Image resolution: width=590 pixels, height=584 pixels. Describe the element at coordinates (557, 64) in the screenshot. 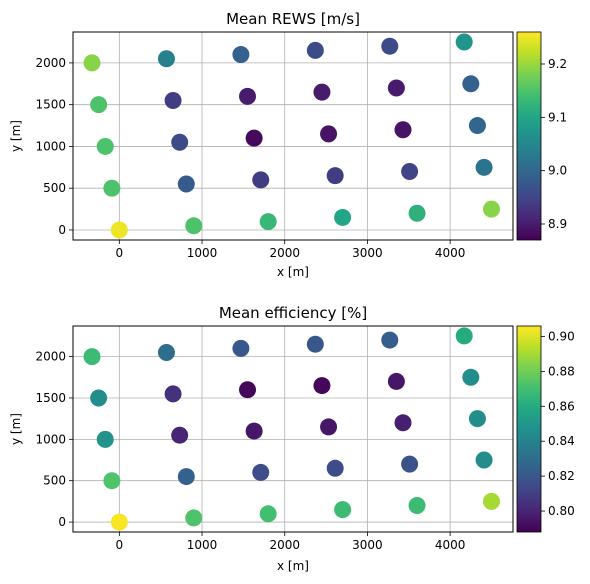

I see `colorbar-tick-label: 9.2` at that location.